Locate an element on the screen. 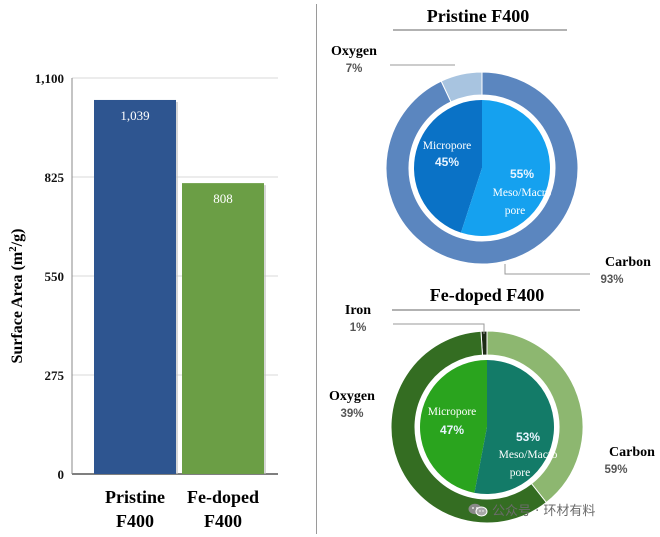 This screenshot has width=660, height=537. watermark: 公众号 · 环材有料 is located at coordinates (531, 509).